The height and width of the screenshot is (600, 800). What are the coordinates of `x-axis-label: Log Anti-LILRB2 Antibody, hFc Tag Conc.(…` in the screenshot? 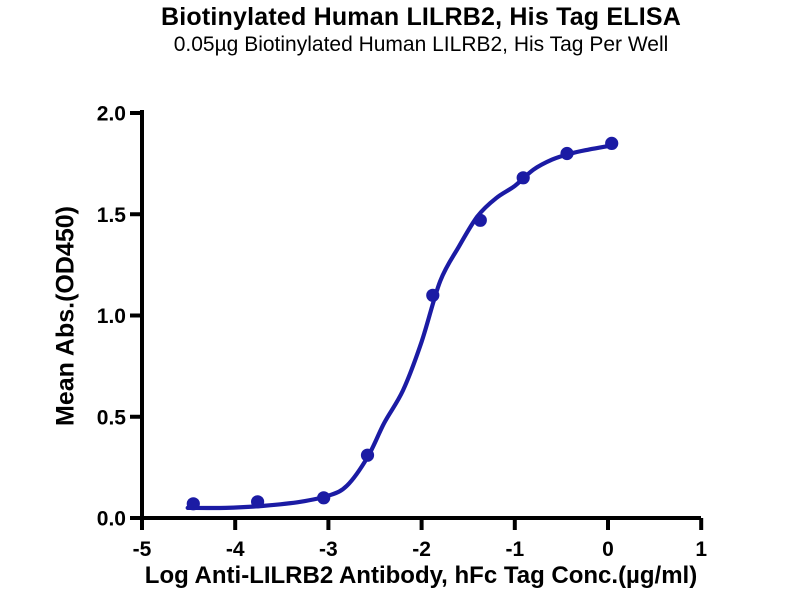 It's located at (421, 575).